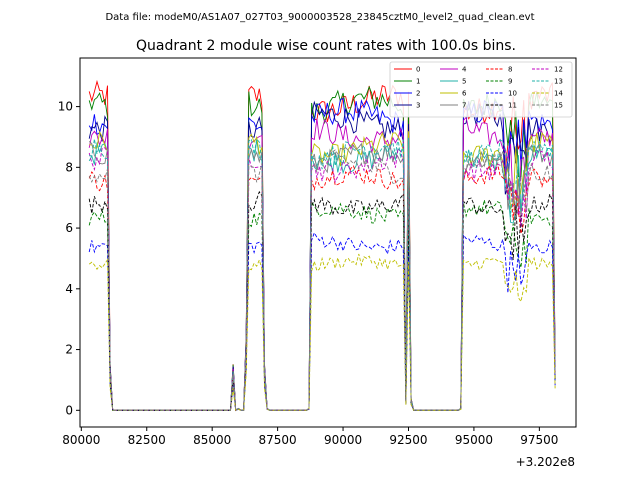 This screenshot has width=640, height=480. Describe the element at coordinates (558, 106) in the screenshot. I see `legend-label: 15` at that location.